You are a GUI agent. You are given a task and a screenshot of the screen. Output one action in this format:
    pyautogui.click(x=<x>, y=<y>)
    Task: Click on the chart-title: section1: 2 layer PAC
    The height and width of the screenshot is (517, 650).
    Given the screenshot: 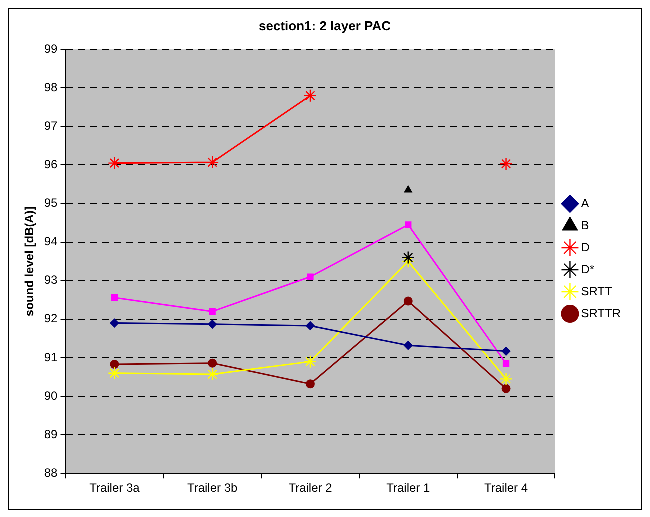 What is the action you would take?
    pyautogui.click(x=325, y=26)
    